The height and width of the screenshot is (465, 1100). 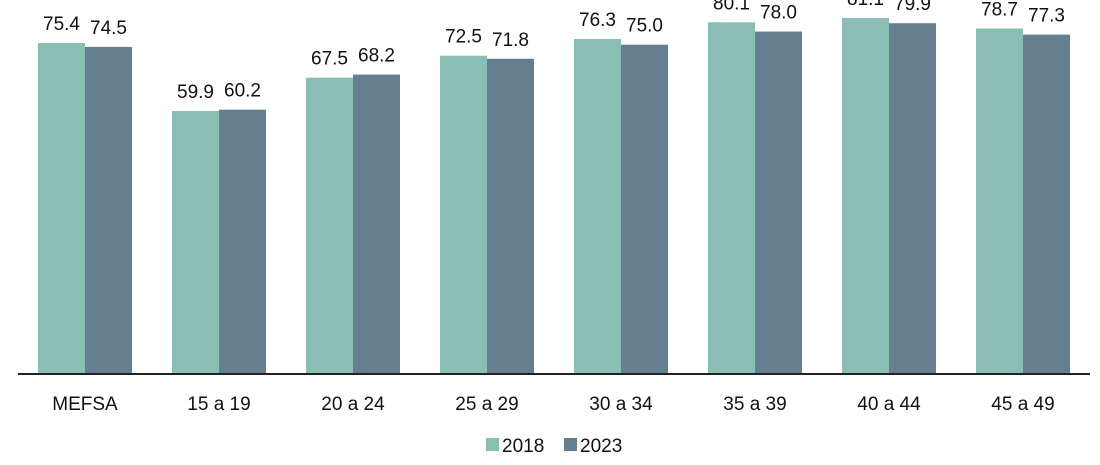 What do you see at coordinates (61, 24) in the screenshot?
I see `data-label-2018-0: 75.4` at bounding box center [61, 24].